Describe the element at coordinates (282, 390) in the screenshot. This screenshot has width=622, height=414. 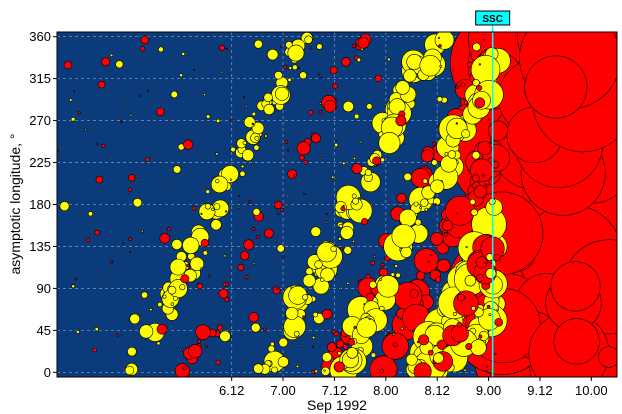
I see `x-tick-label: 7.00` at that location.